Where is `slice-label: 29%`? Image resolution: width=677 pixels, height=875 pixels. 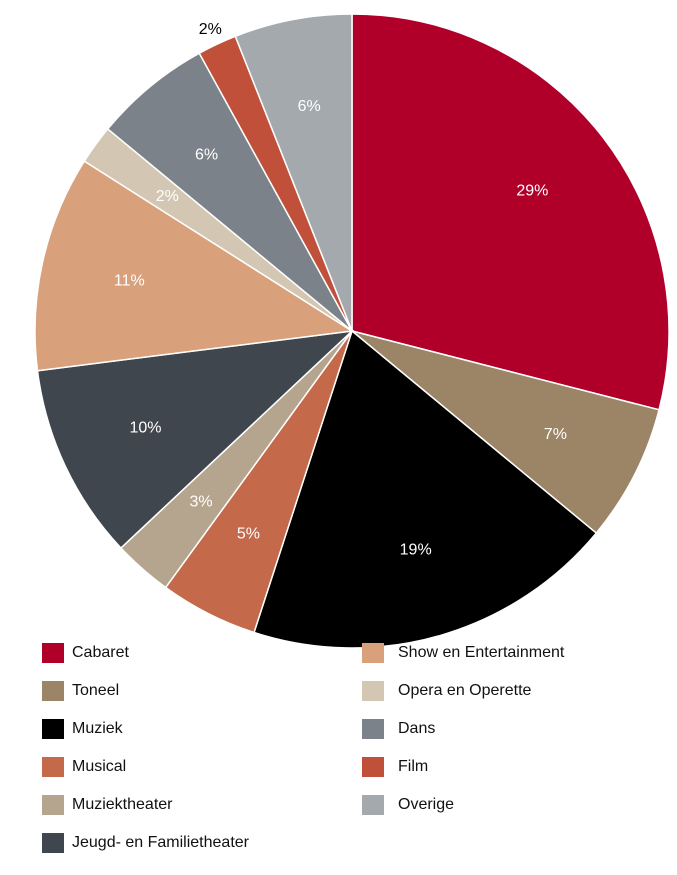 slice-label: 29% is located at coordinates (532, 190).